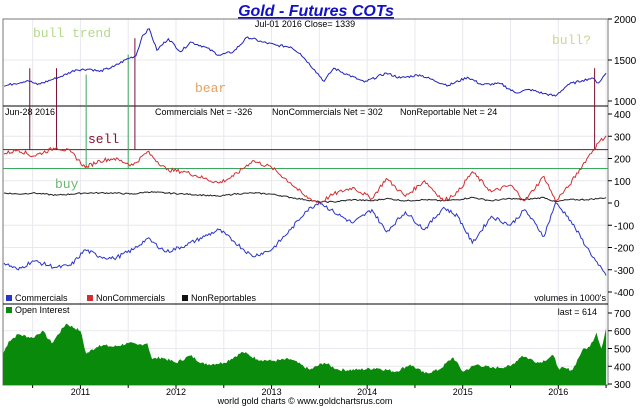 This screenshot has height=408, width=640. Describe the element at coordinates (577, 312) in the screenshot. I see `oi-last: last = 614` at that location.